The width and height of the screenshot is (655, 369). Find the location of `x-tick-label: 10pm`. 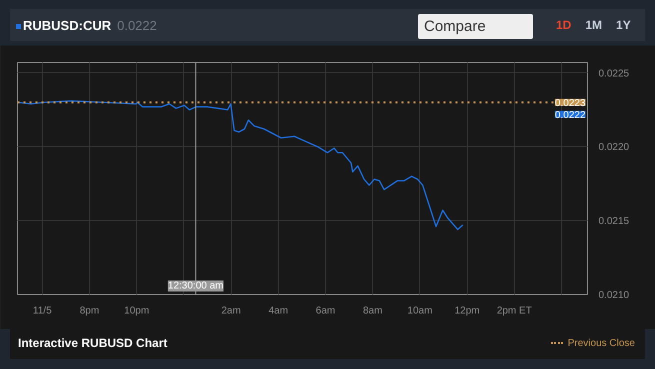

x-tick-label: 10pm is located at coordinates (137, 311).